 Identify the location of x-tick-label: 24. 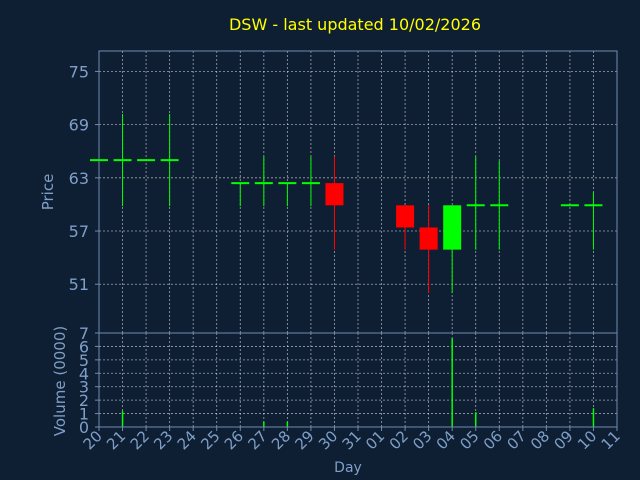
(187, 440).